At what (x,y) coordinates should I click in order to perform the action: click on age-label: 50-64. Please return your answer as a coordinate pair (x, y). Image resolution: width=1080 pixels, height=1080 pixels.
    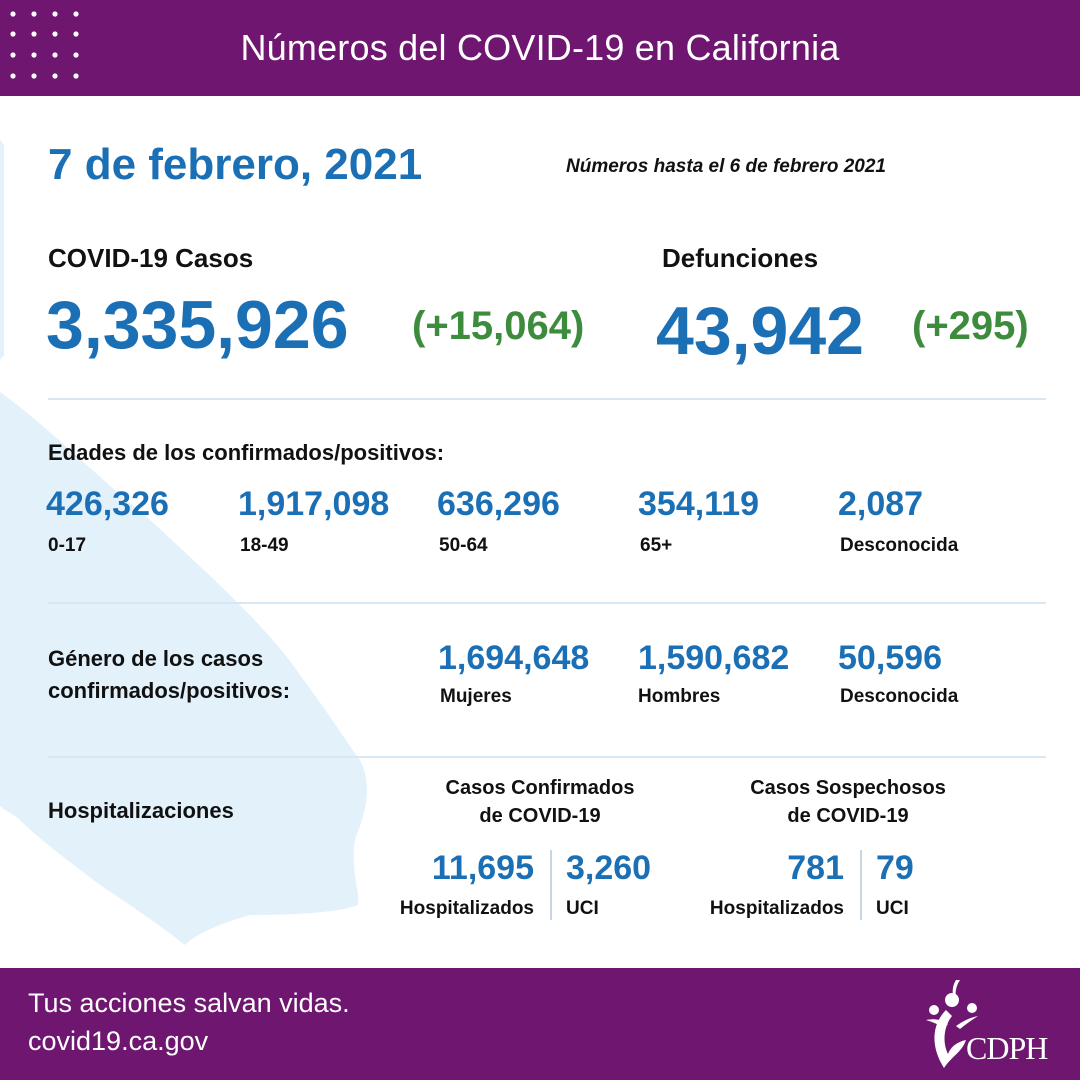
    Looking at the image, I should click on (463, 545).